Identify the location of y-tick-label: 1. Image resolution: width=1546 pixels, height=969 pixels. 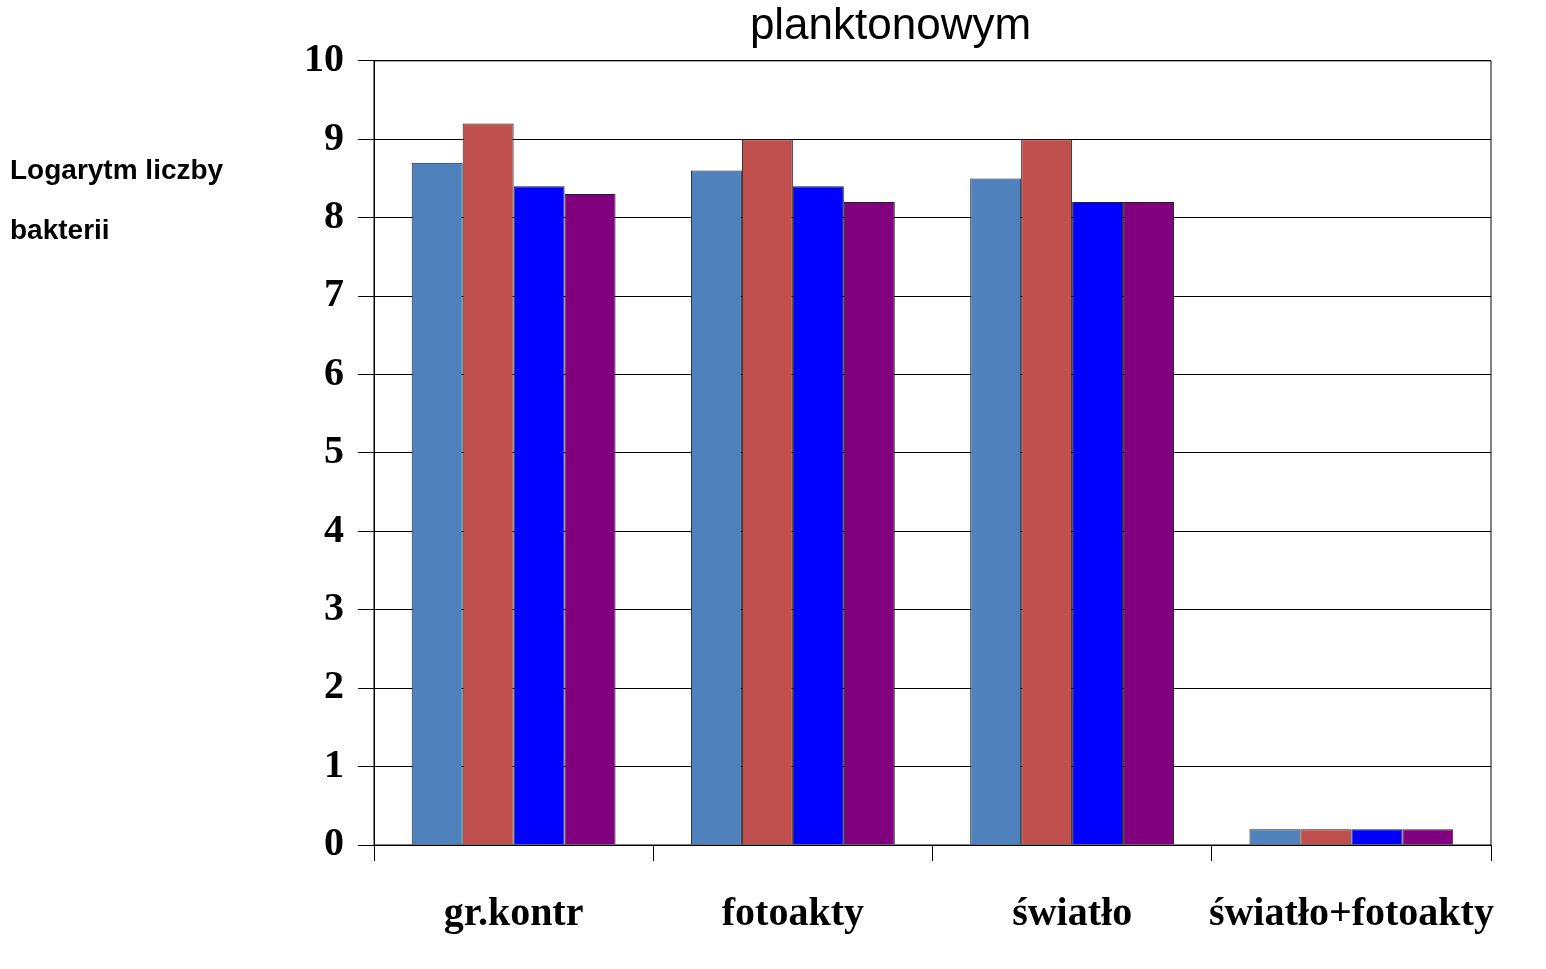
(334, 763).